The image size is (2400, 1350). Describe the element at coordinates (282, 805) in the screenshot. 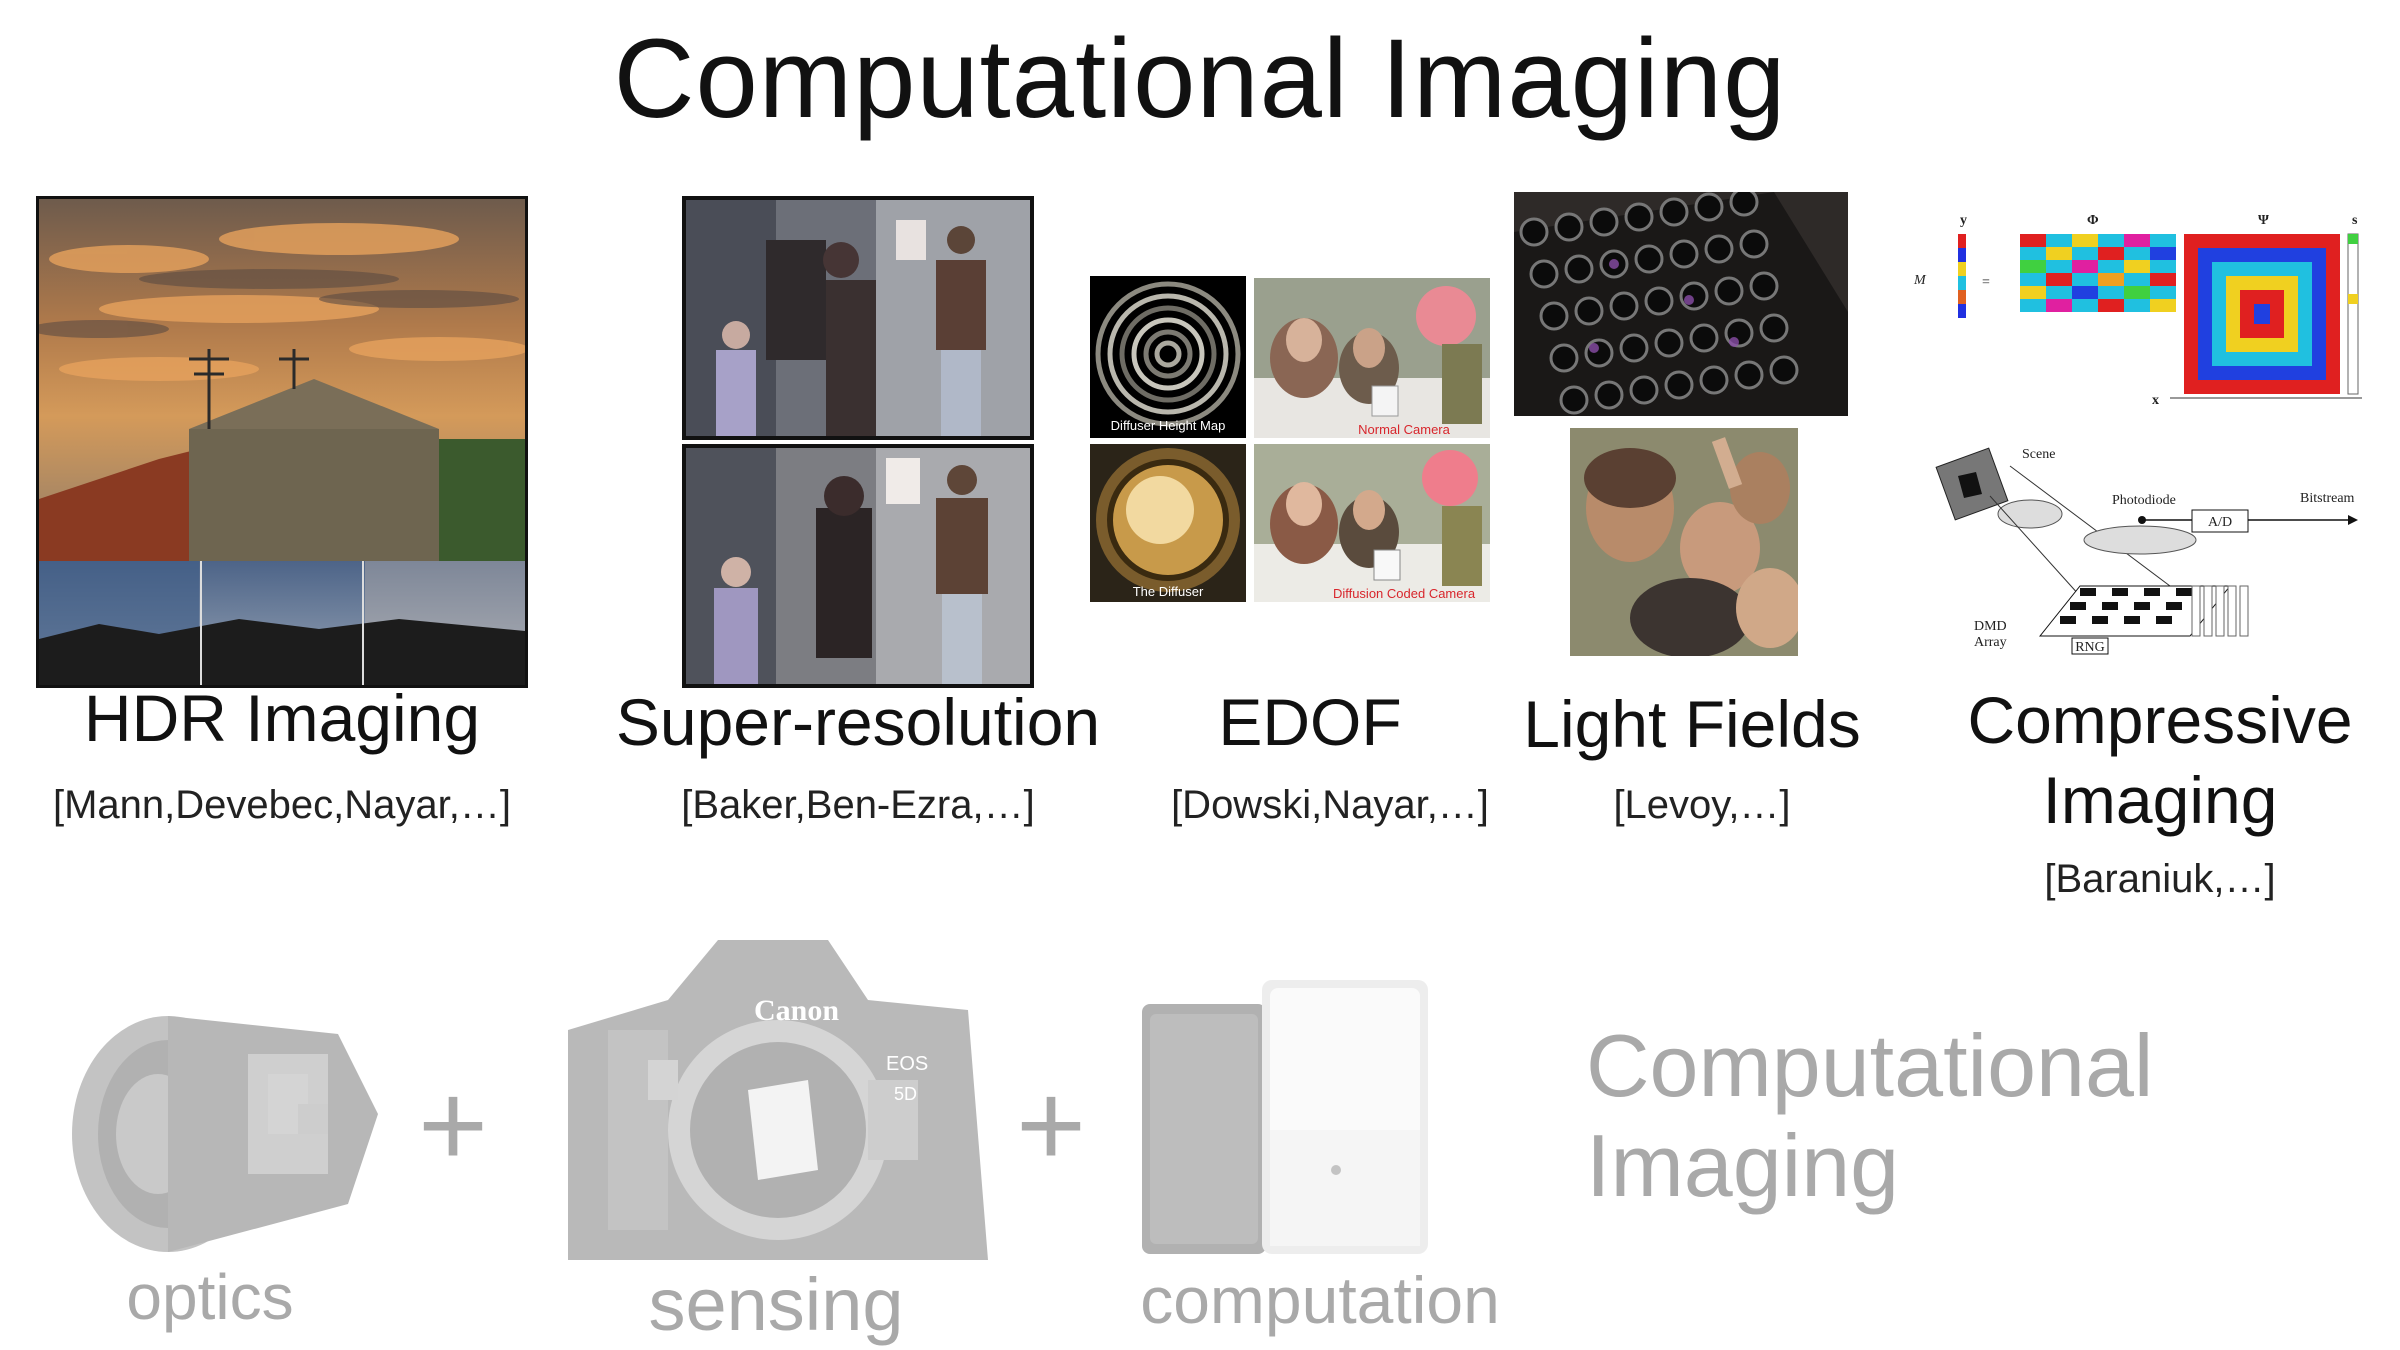

I see `hdr-imaging-citation: [Mann,Devebec,Nayar,…]` at that location.